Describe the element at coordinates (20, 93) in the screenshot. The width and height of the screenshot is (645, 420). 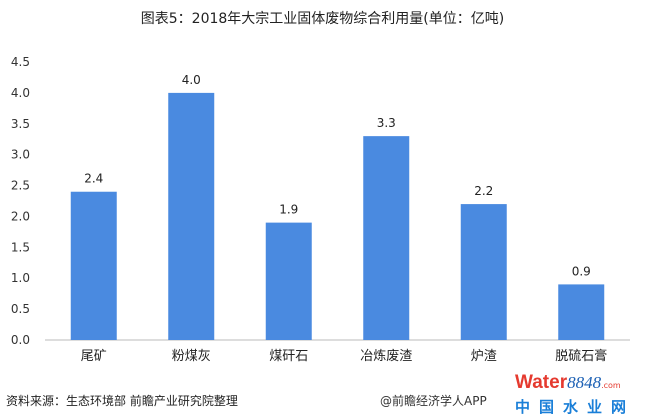
I see `y-tick-label: 4.0` at that location.